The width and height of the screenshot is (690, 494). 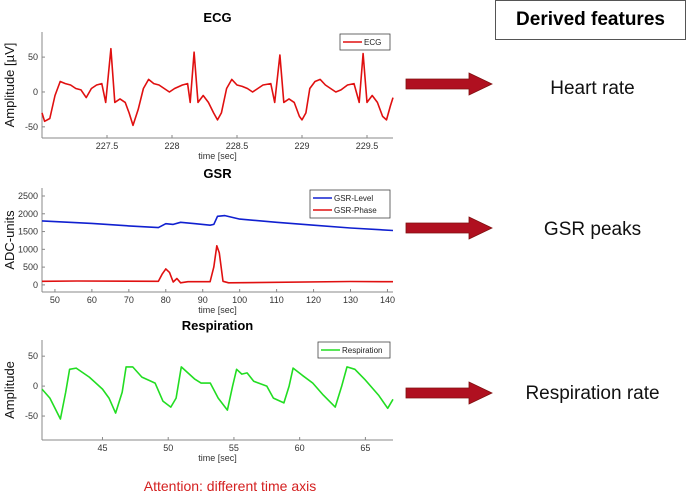 I want to click on x-tick-label: 110, so click(x=276, y=300).